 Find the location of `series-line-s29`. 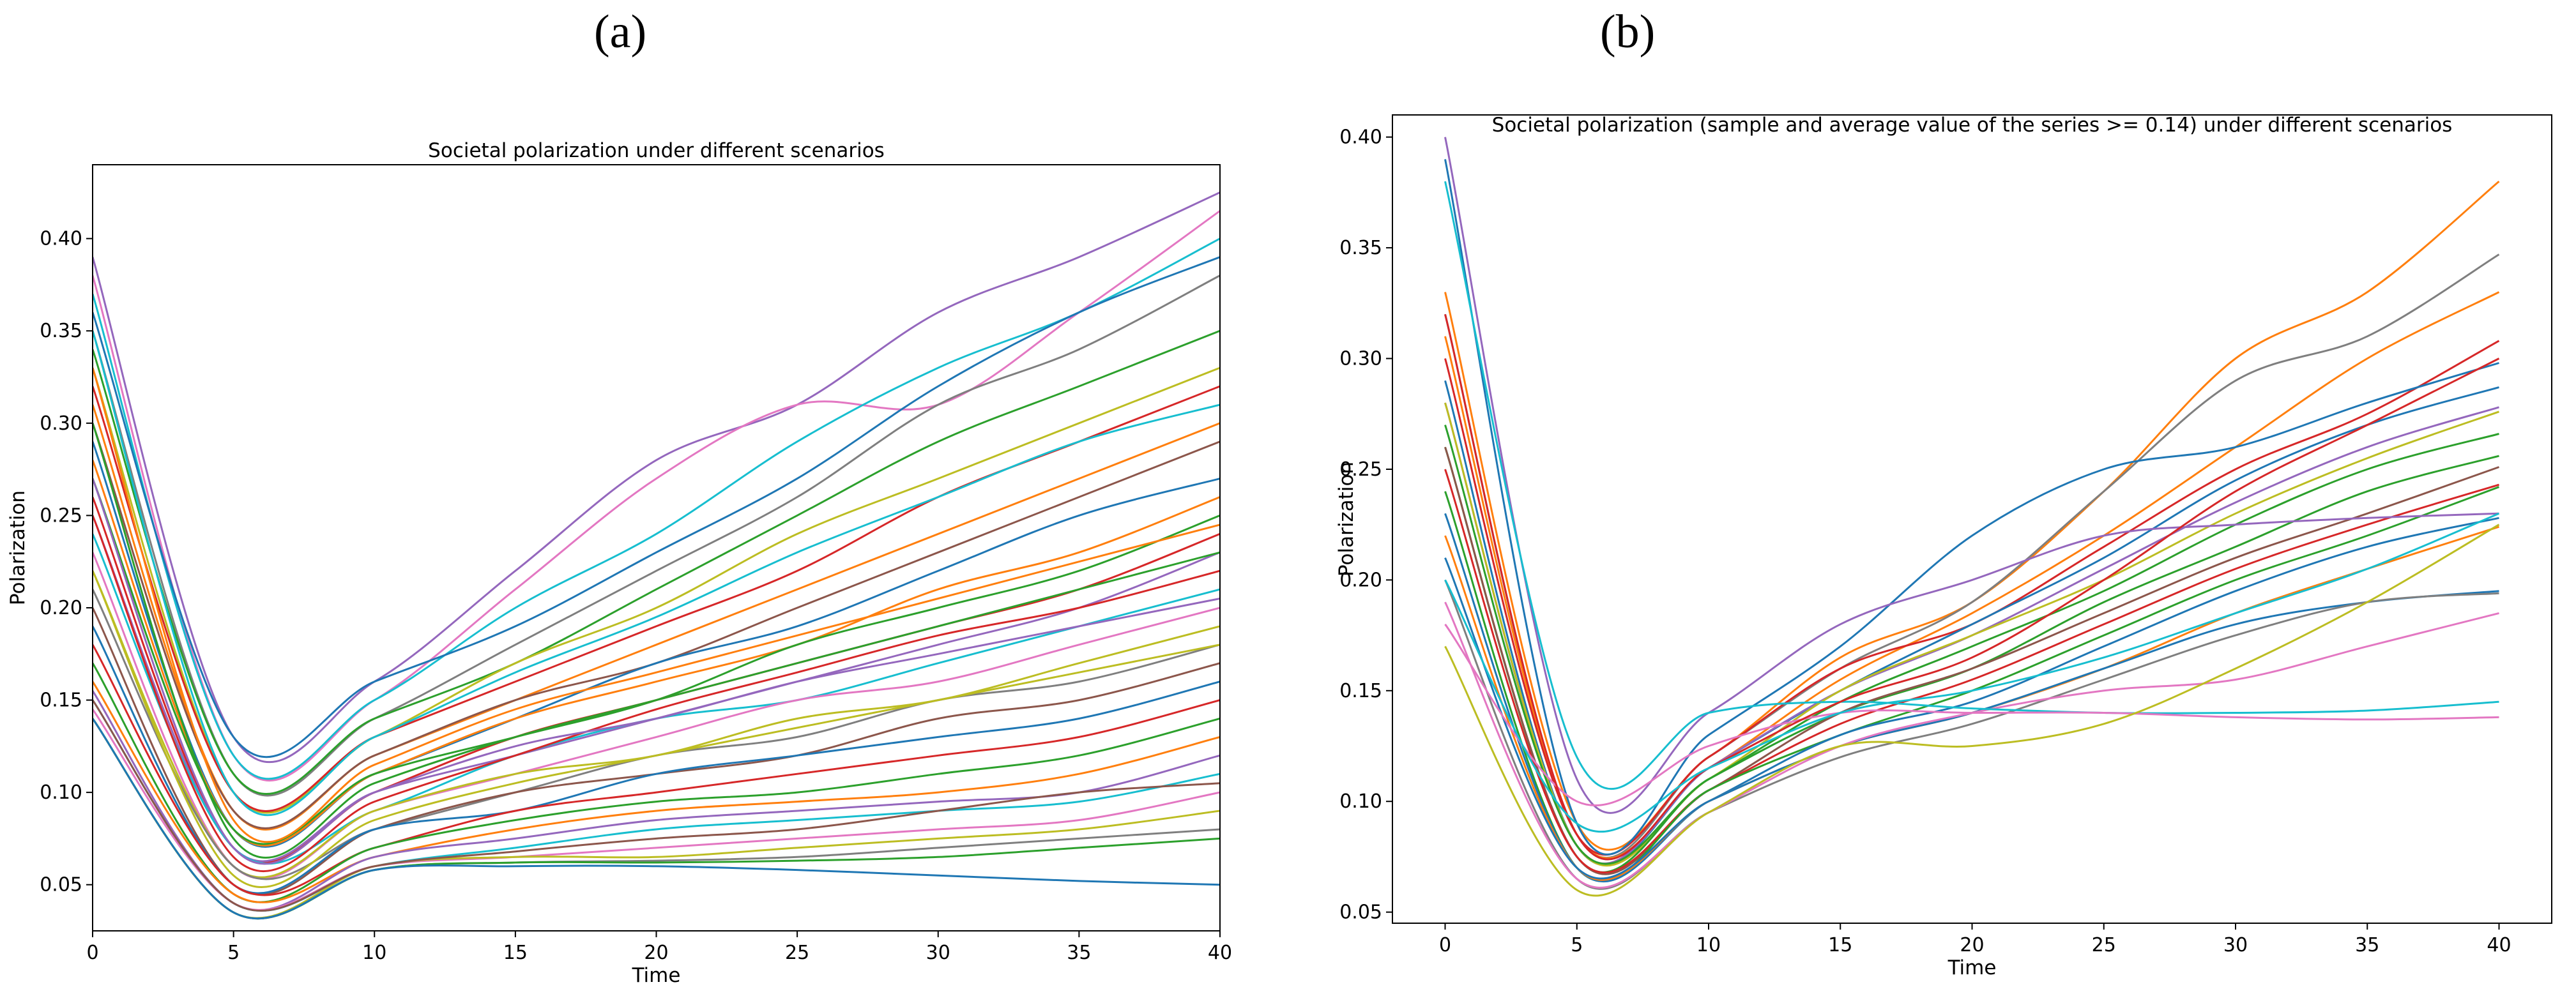

series-line-s29 is located at coordinates (656, 819).